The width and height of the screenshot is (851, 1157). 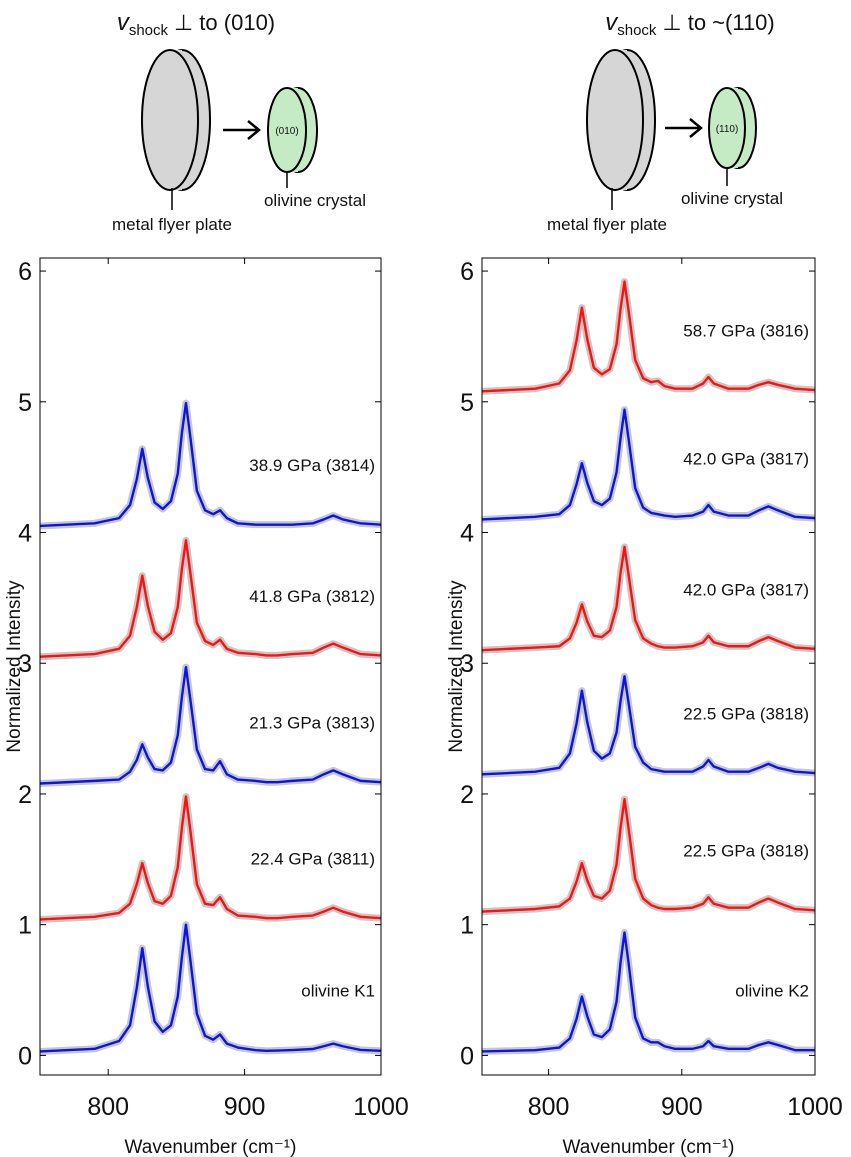 I want to click on series-label: 58.7 GPa (3816), so click(x=746, y=330).